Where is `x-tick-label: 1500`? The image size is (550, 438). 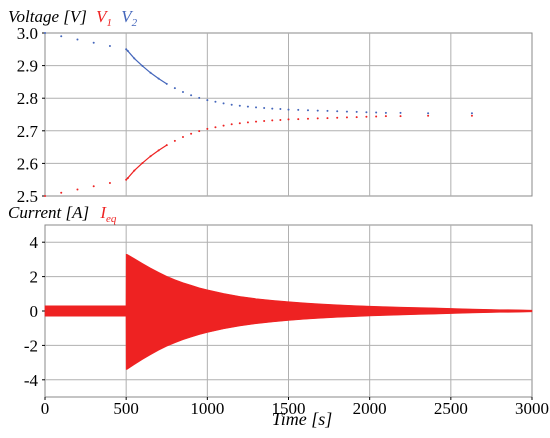 x-tick-label: 1500 is located at coordinates (289, 408).